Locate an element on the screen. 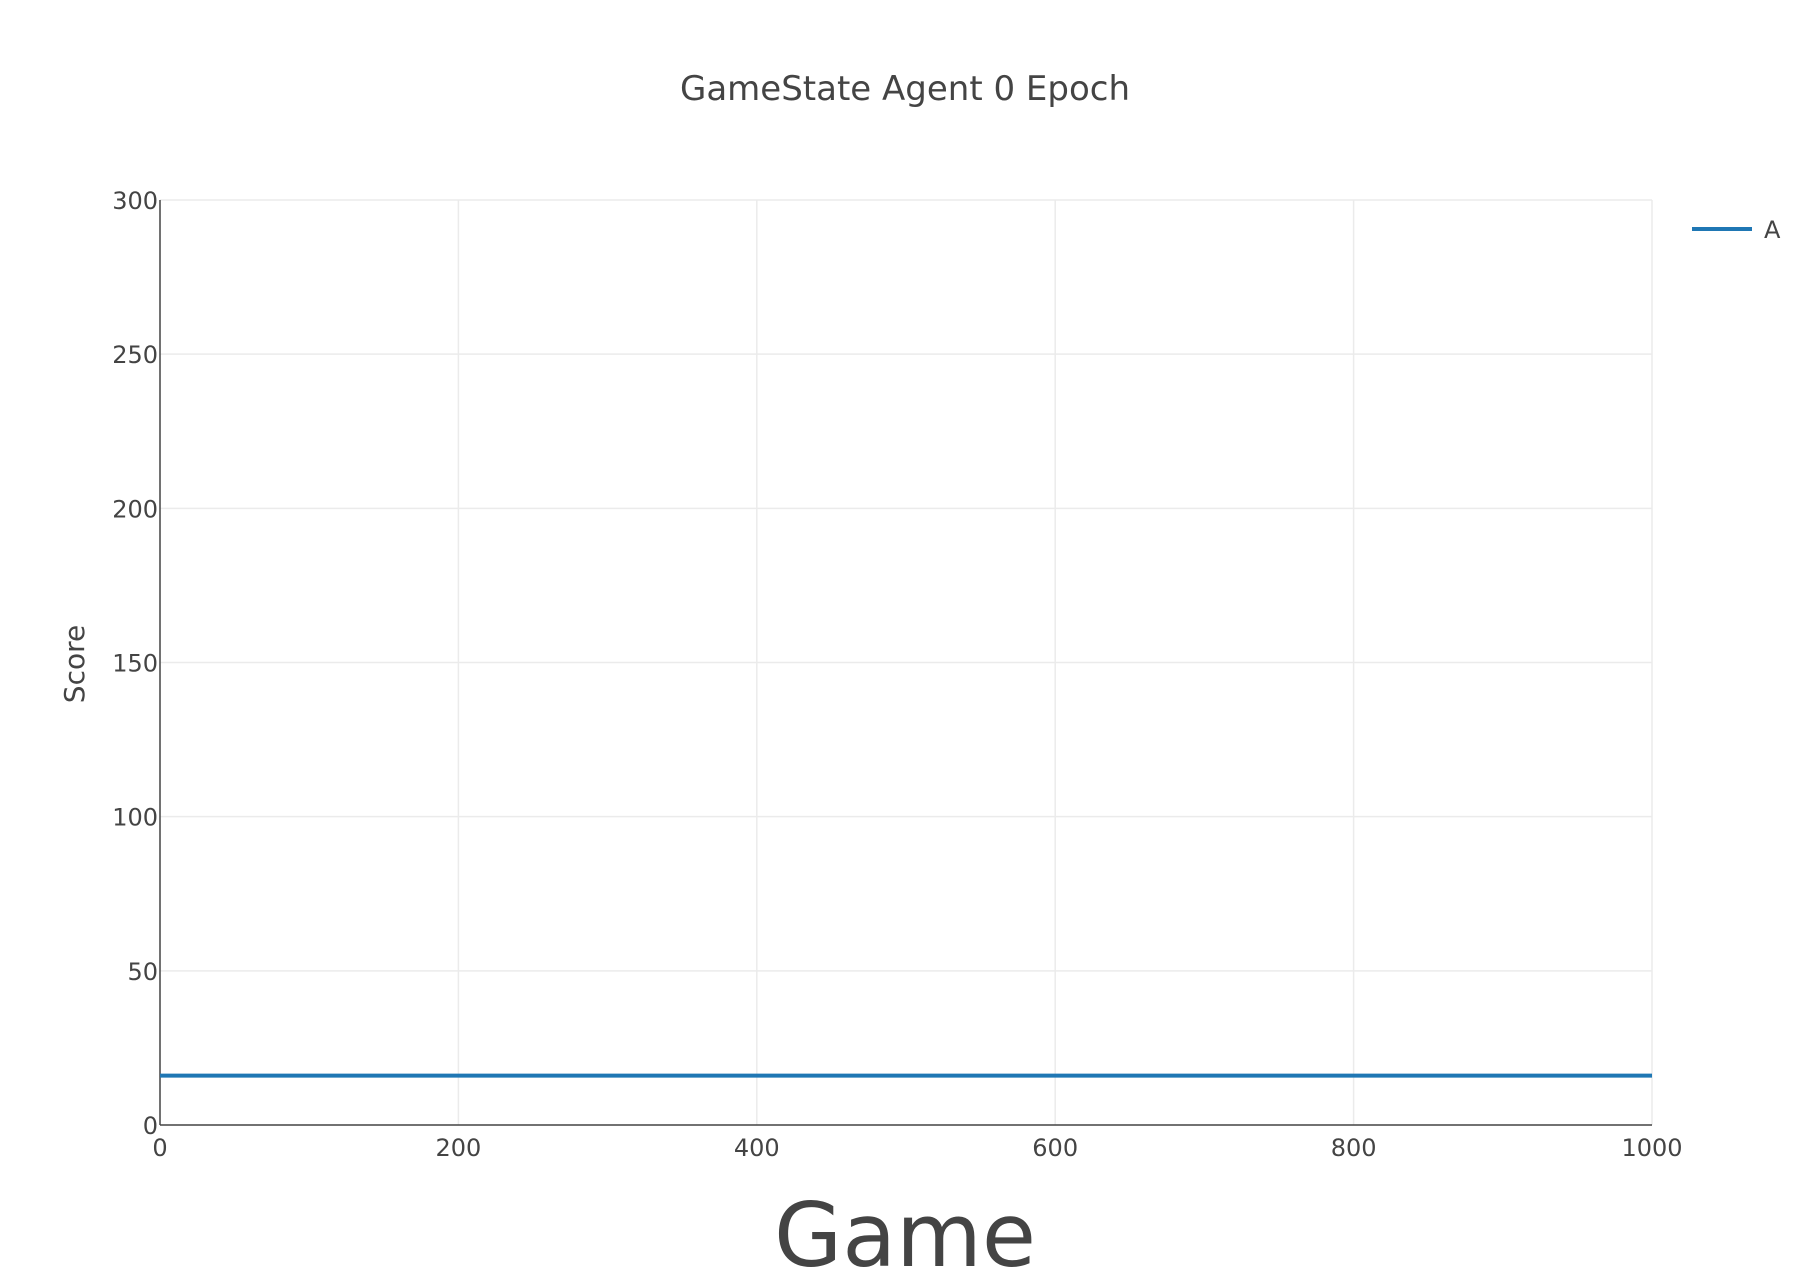 The width and height of the screenshot is (1810, 1284). legend-label-a: A is located at coordinates (1772, 230).